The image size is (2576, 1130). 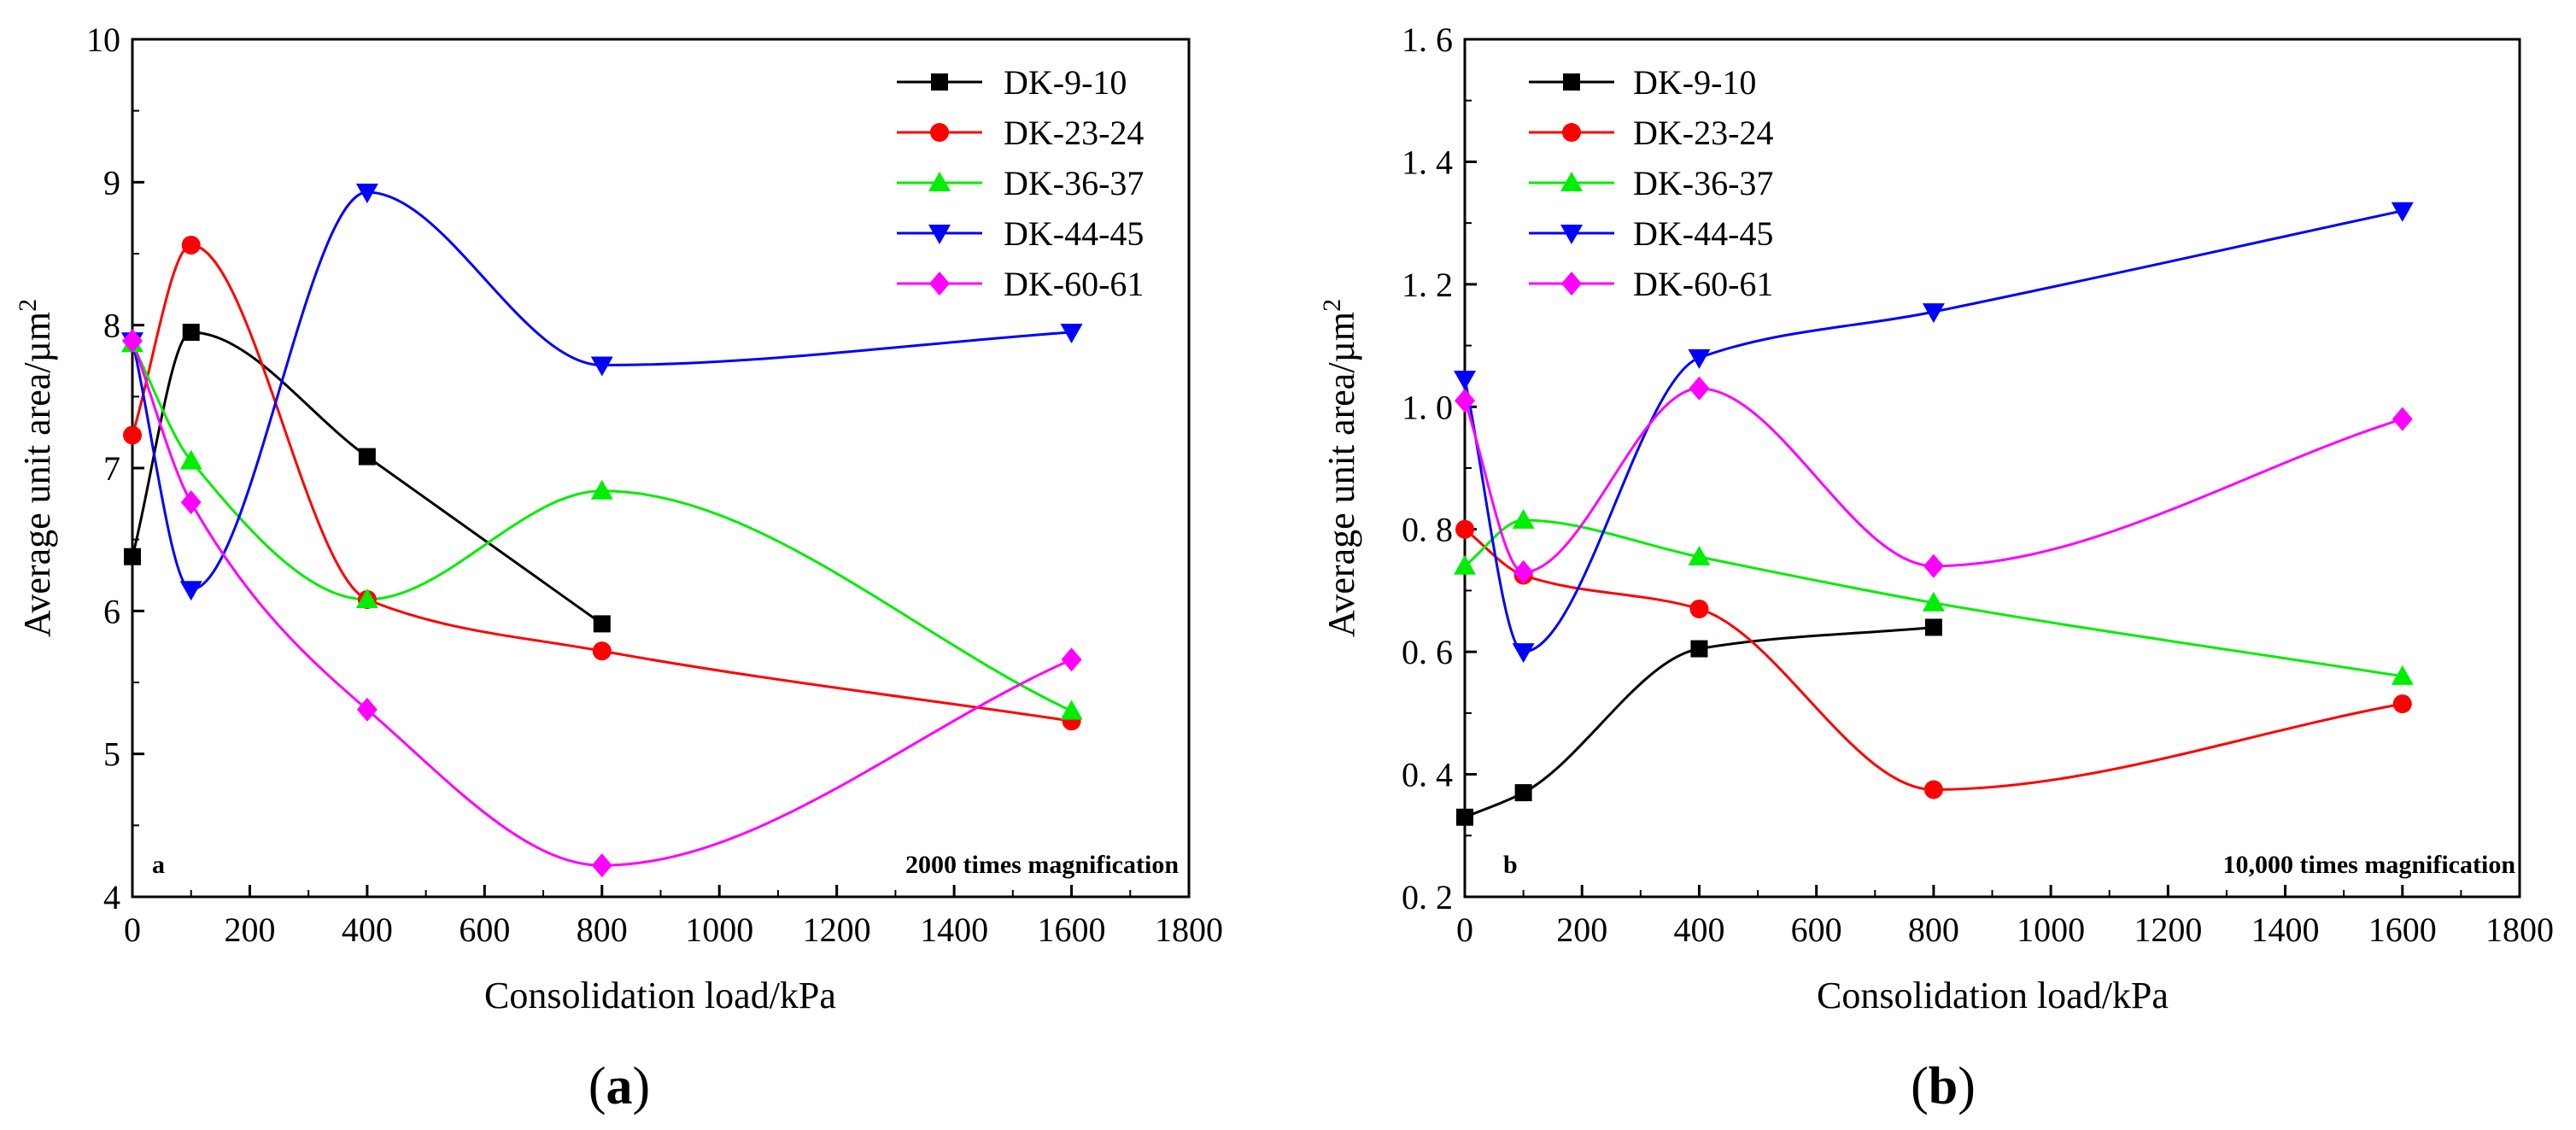 I want to click on panel-a-y-tick-label: 6, so click(x=111, y=611).